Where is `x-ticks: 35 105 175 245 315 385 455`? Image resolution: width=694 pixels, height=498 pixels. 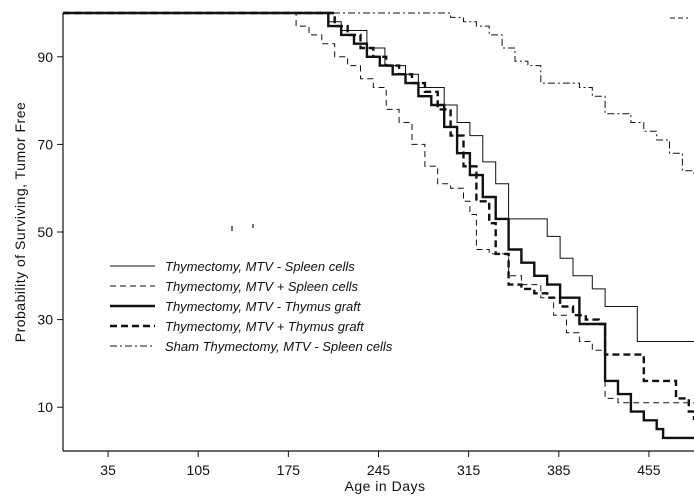 x-ticks: 35 105 175 245 315 385 455 is located at coordinates (380, 464).